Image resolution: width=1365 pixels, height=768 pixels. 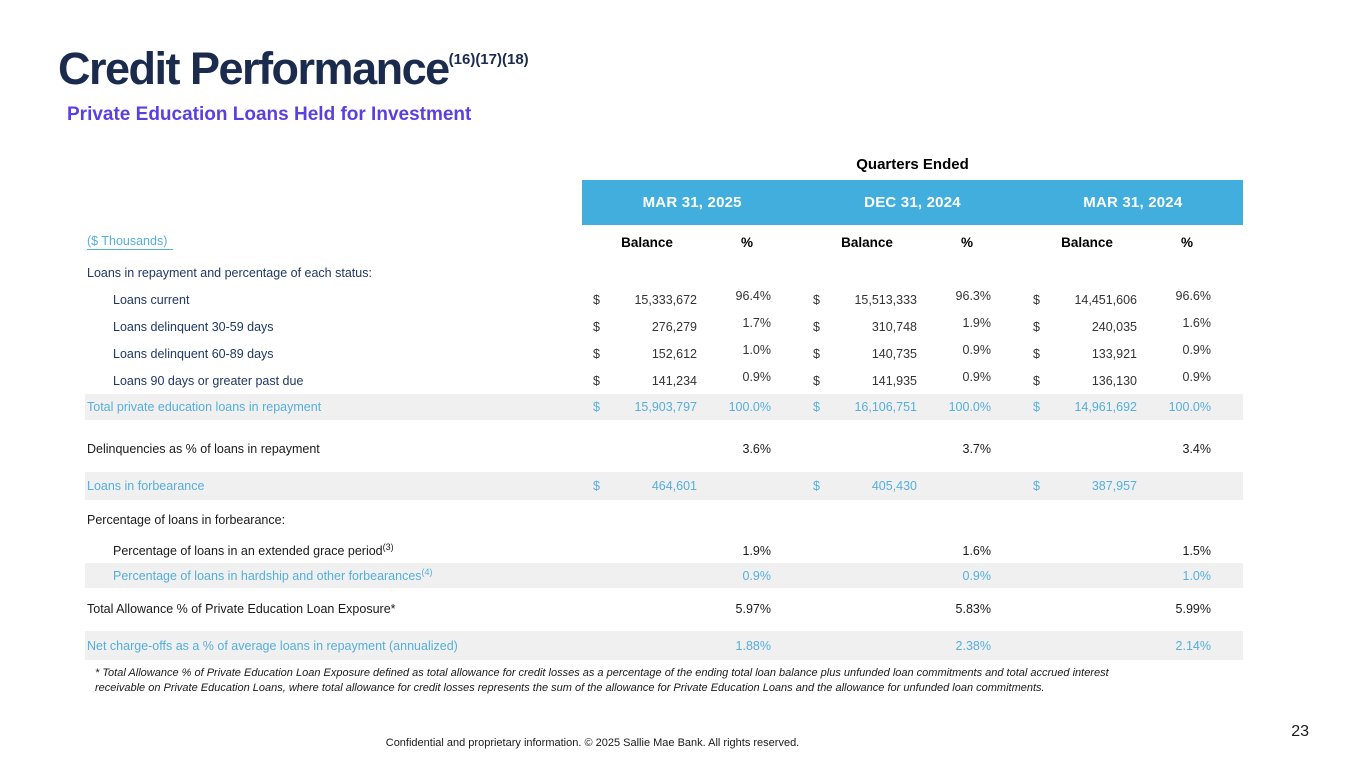 I want to click on balance-value: 14,961,692, so click(x=1105, y=407).